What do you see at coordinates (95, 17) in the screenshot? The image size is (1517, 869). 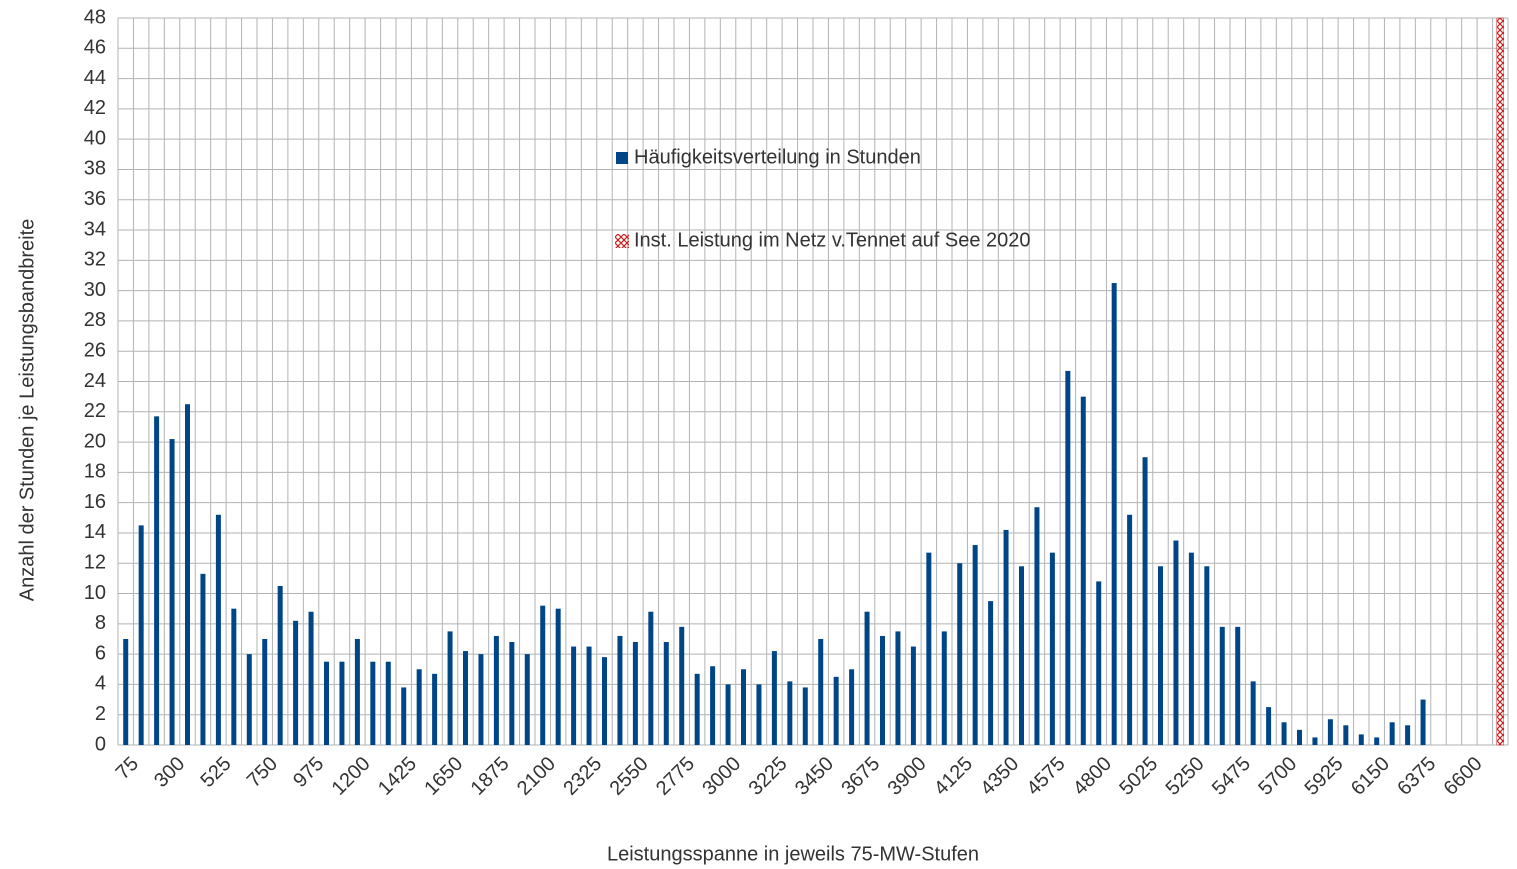 I see `y-tick-label: 48` at bounding box center [95, 17].